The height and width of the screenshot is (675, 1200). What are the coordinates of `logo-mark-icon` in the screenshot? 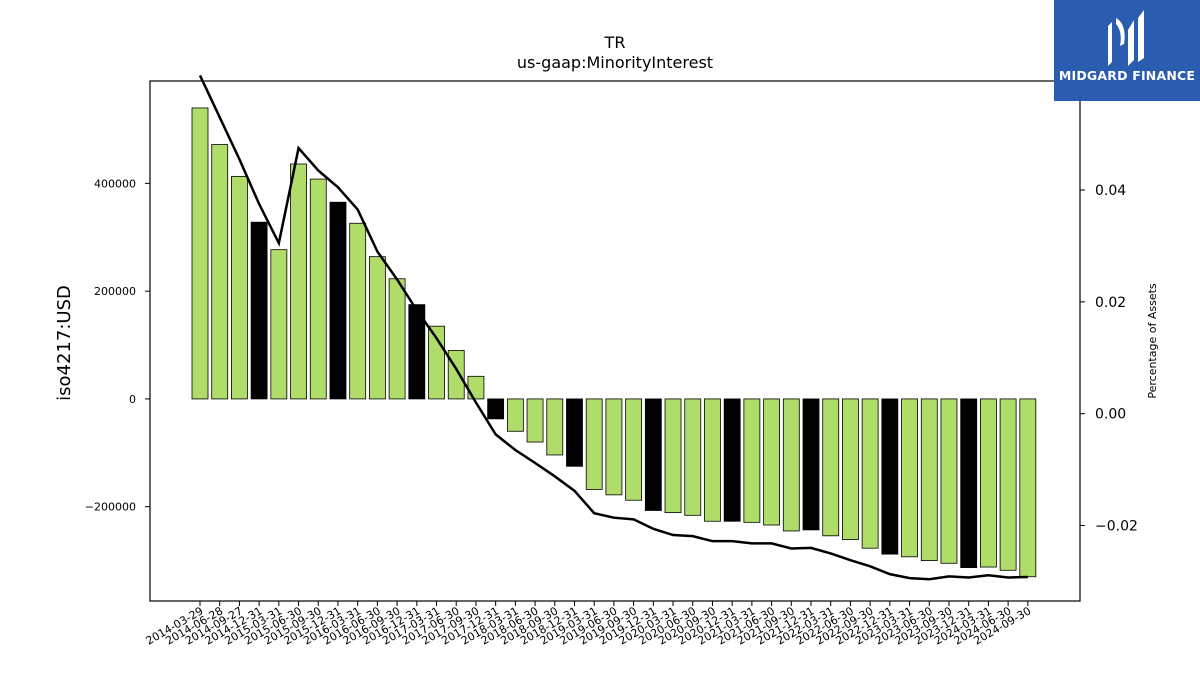 It's located at (1126, 38).